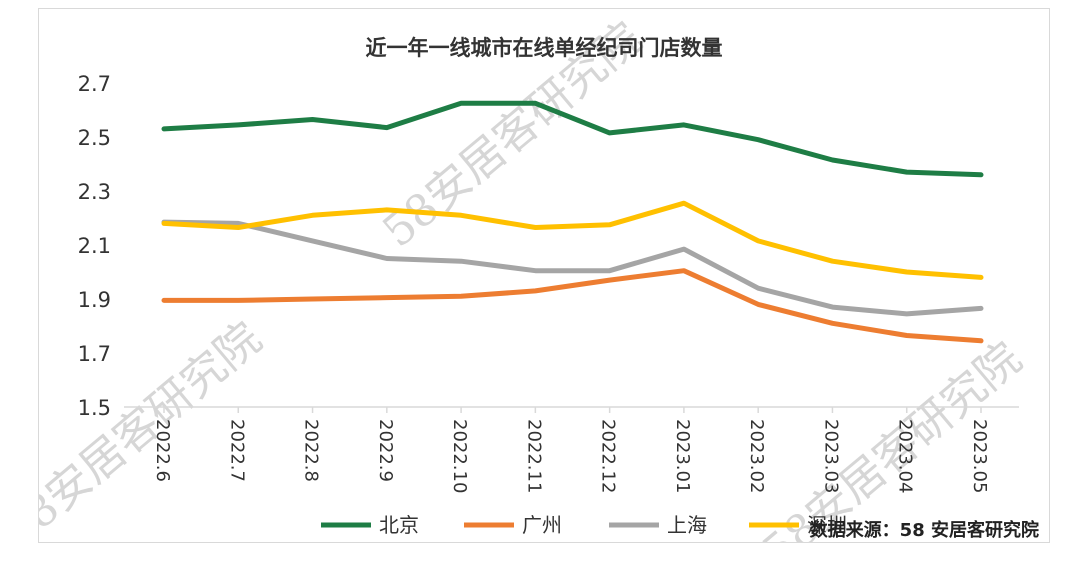 This screenshot has width=1080, height=585. I want to click on x-tick-label: 2023.05, so click(979, 456).